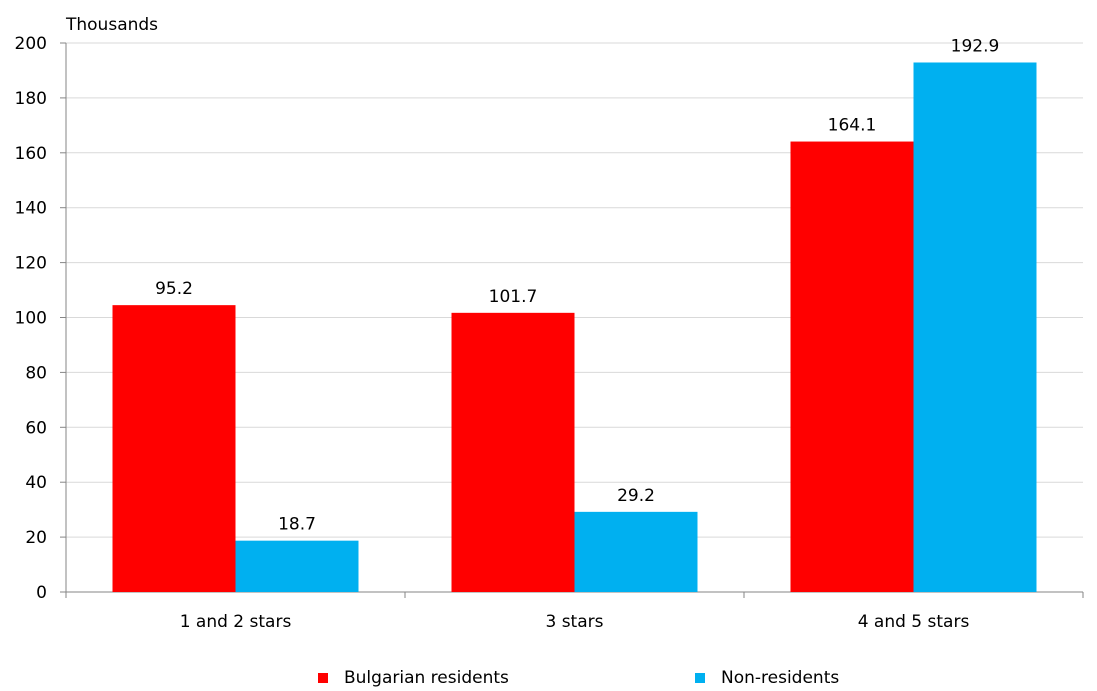 This screenshot has height=691, width=1097. What do you see at coordinates (41, 593) in the screenshot?
I see `y-tick-label: 0` at bounding box center [41, 593].